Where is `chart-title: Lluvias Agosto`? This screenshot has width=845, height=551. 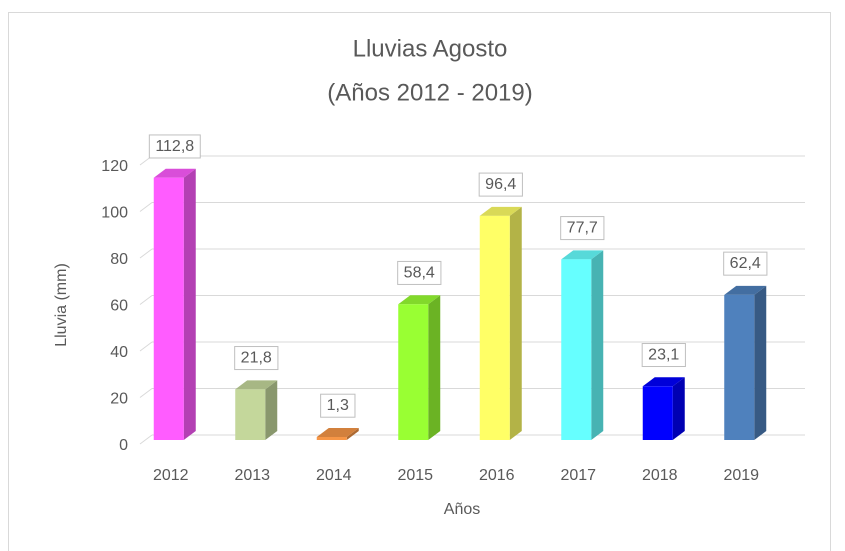
chart-title: Lluvias Agosto is located at coordinates (430, 48).